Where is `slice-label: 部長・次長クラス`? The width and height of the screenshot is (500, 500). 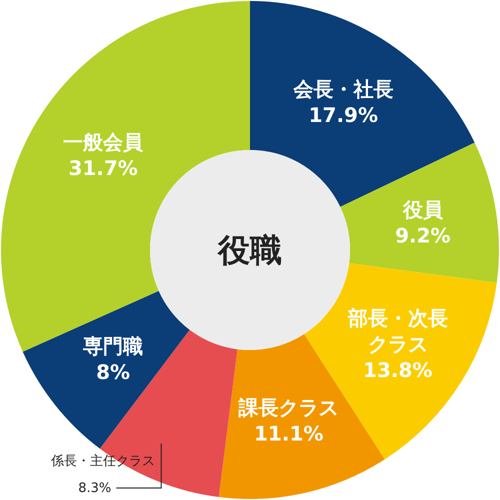
slice-label: 部長・次長クラス is located at coordinates (397, 331).